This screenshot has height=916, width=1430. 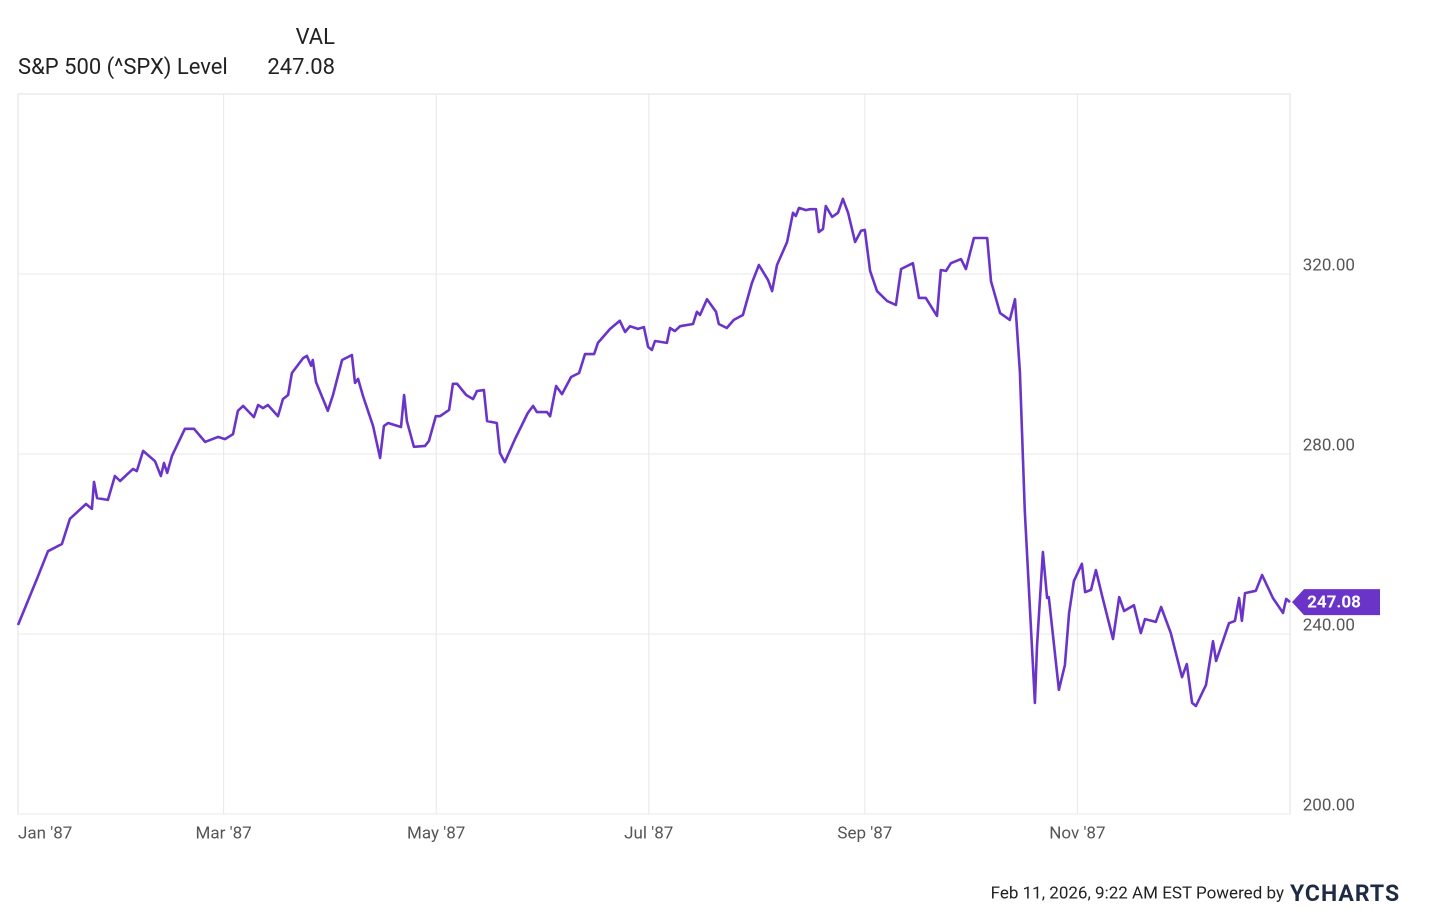 What do you see at coordinates (1077, 833) in the screenshot?
I see `x-tick-label: Nov '87` at bounding box center [1077, 833].